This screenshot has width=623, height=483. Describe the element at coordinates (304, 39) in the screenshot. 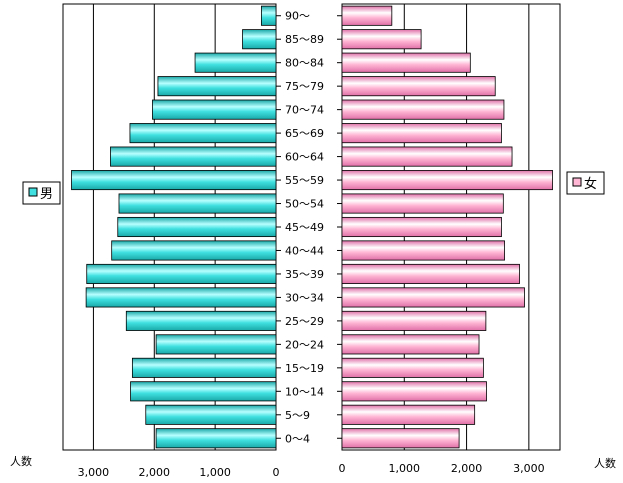

I see `age-label: 85～89` at that location.